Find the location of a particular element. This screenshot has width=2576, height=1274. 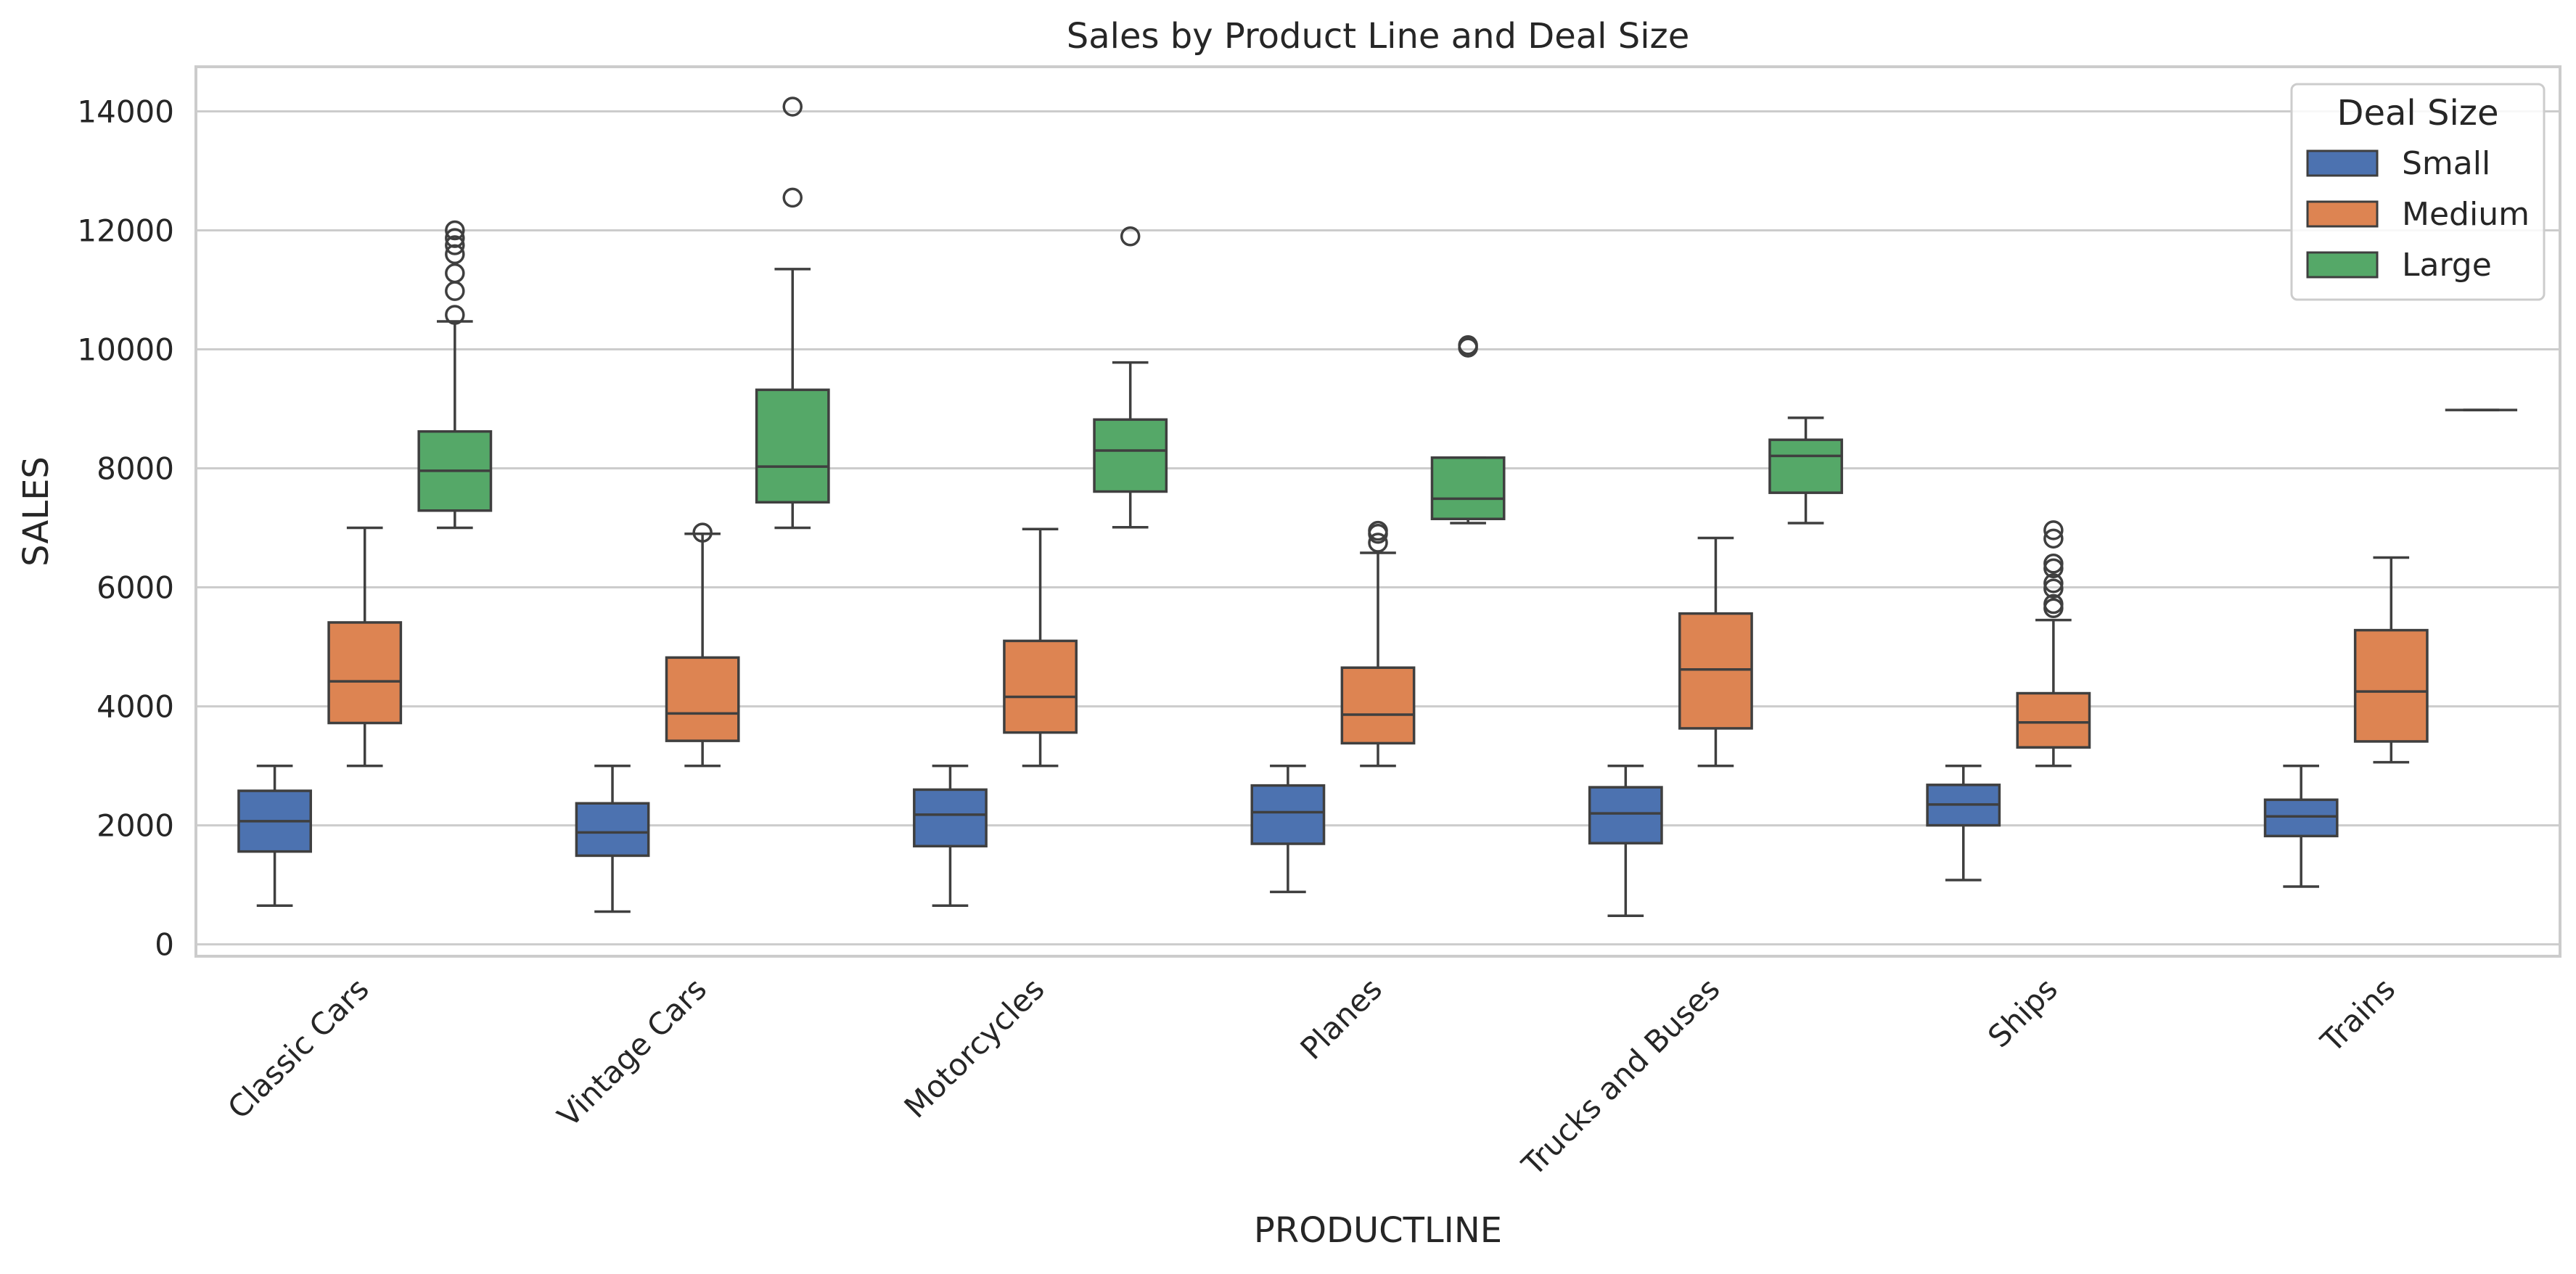

category-group-trains is located at coordinates (2390, 648).